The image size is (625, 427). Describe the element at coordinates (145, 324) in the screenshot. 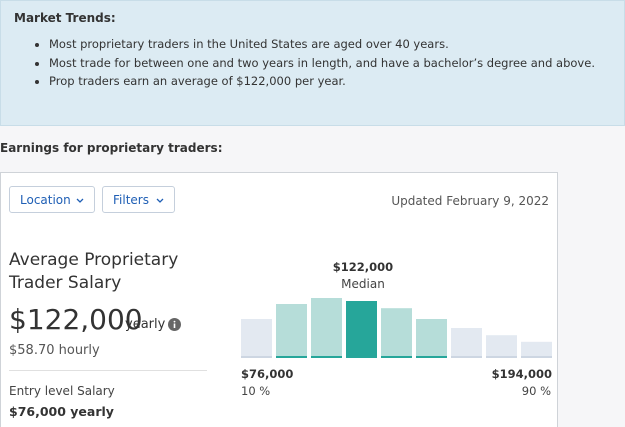

I see `salary-period: yearly` at that location.